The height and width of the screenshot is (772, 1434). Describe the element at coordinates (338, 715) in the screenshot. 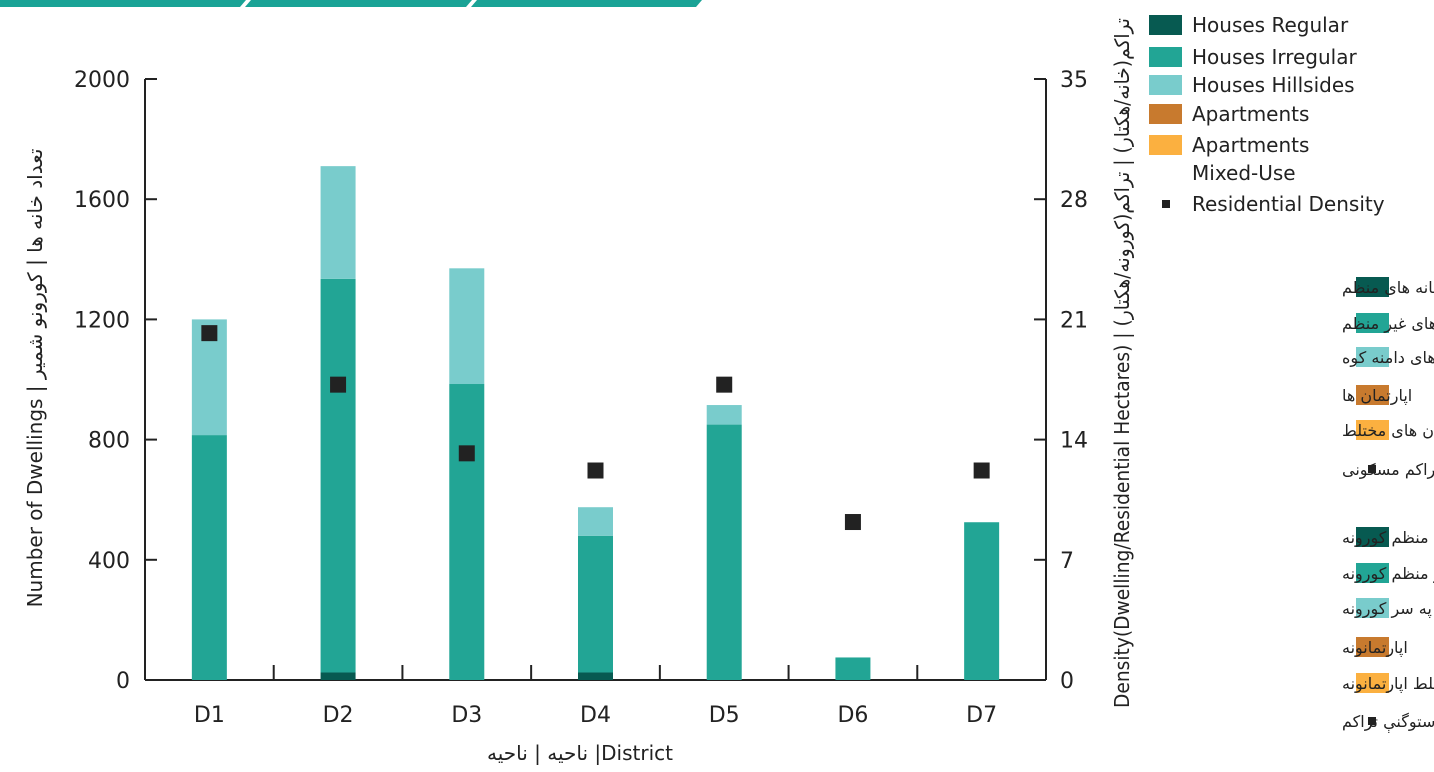

I see `x-tick-label: D2` at that location.